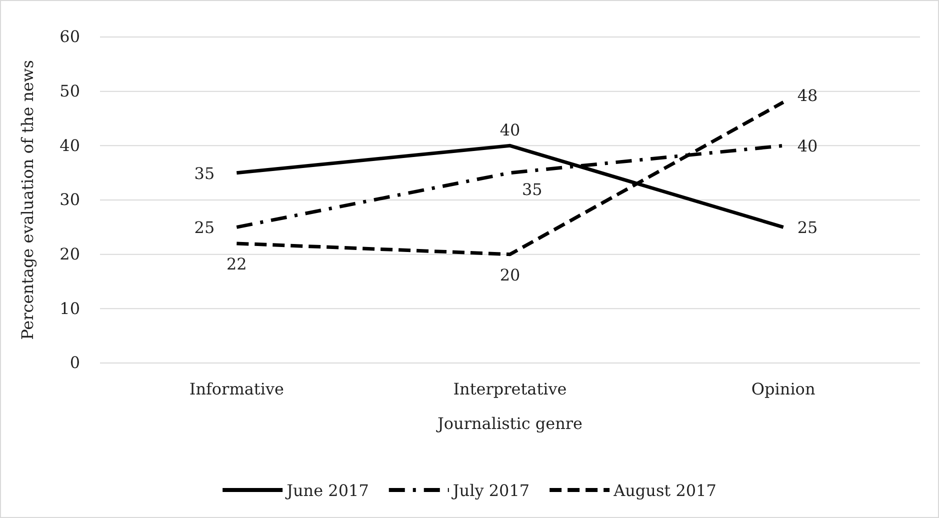 The width and height of the screenshot is (939, 518). Describe the element at coordinates (807, 96) in the screenshot. I see `data-label: 48` at that location.